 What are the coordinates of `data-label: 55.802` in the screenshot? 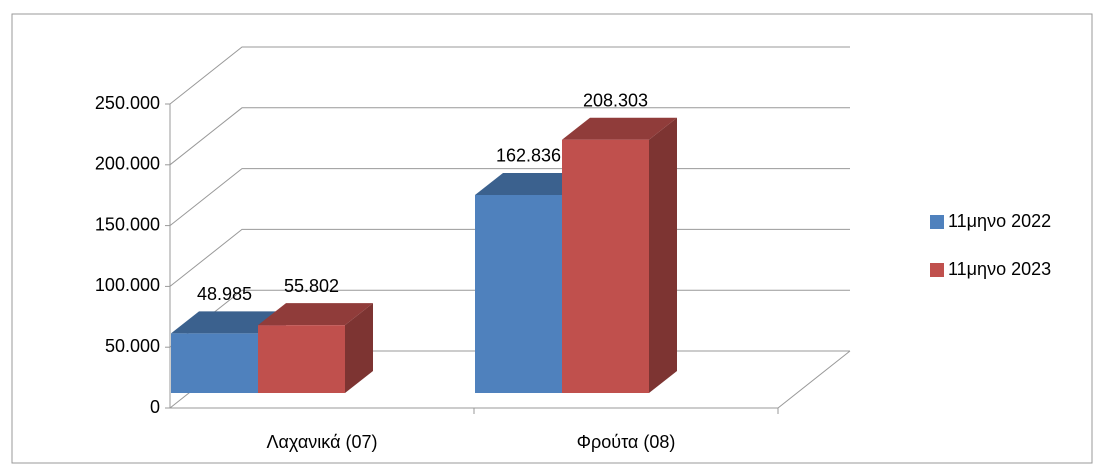 It's located at (311, 286).